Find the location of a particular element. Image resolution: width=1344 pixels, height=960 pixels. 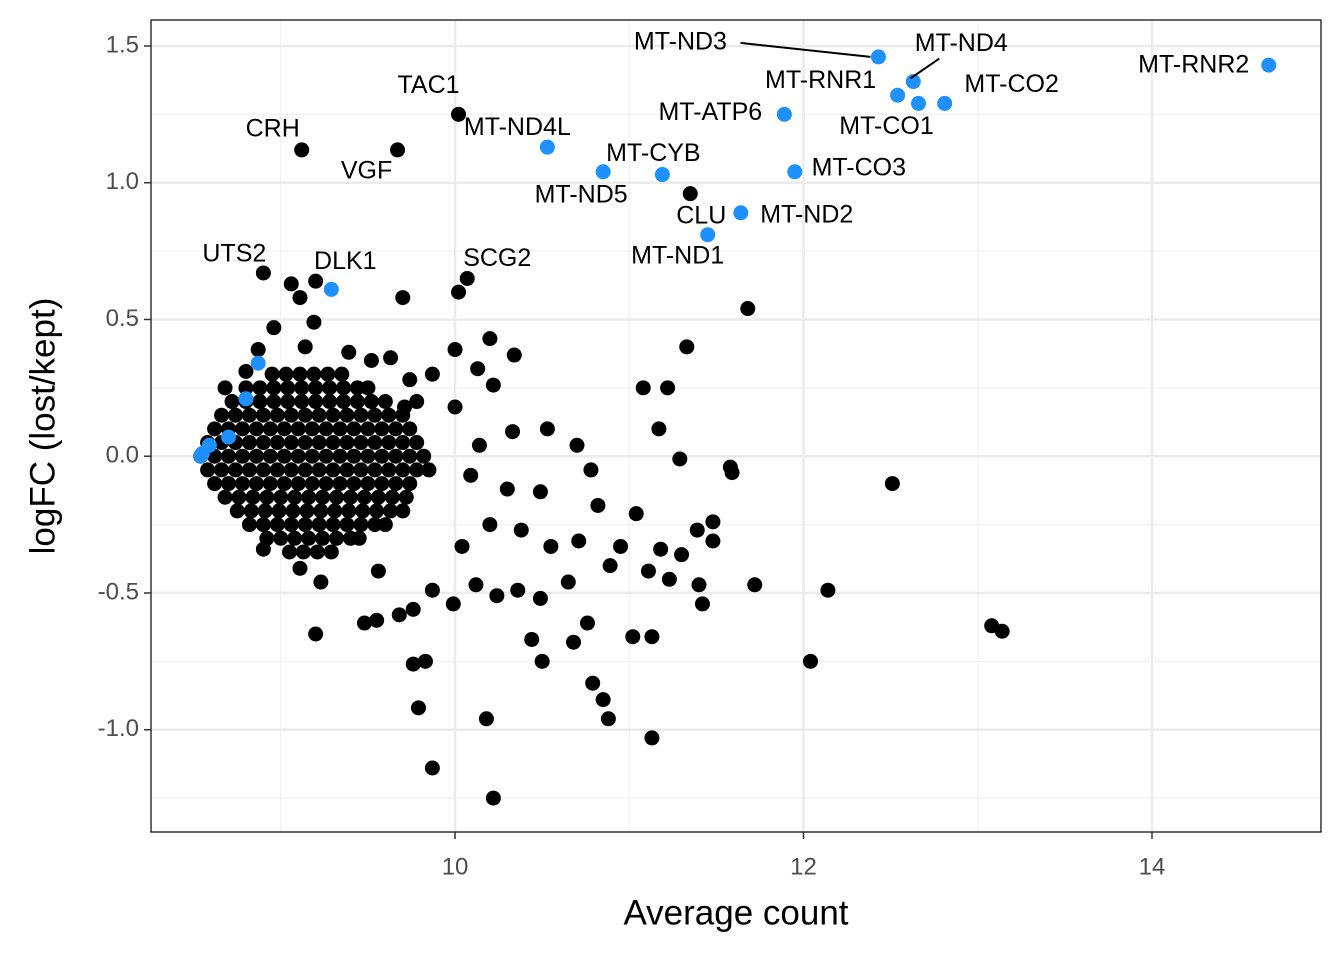

y-axis-title: logFC (lost/kept) is located at coordinates (42, 426).